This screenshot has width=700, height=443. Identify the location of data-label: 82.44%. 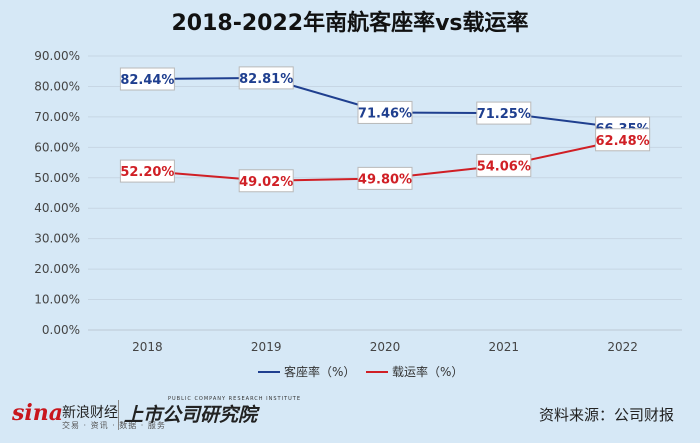
(147, 80).